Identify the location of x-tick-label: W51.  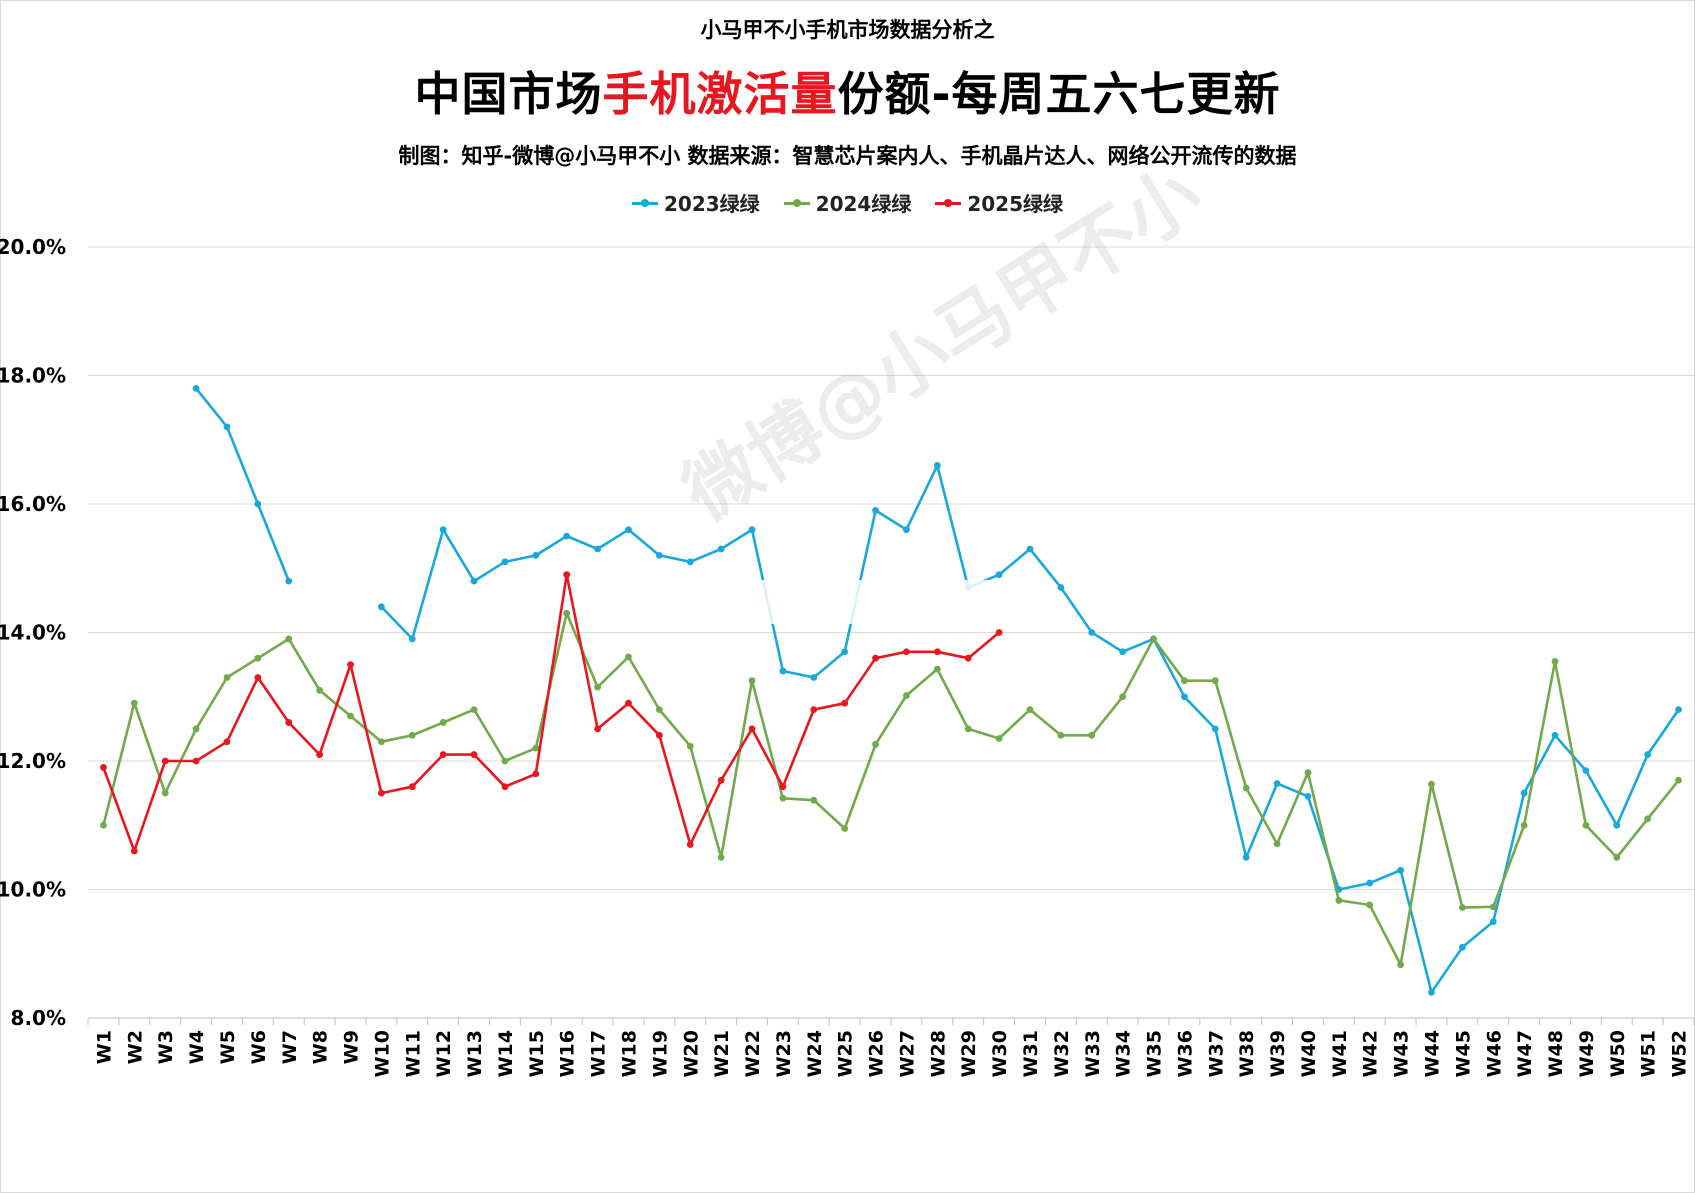
(1649, 1053).